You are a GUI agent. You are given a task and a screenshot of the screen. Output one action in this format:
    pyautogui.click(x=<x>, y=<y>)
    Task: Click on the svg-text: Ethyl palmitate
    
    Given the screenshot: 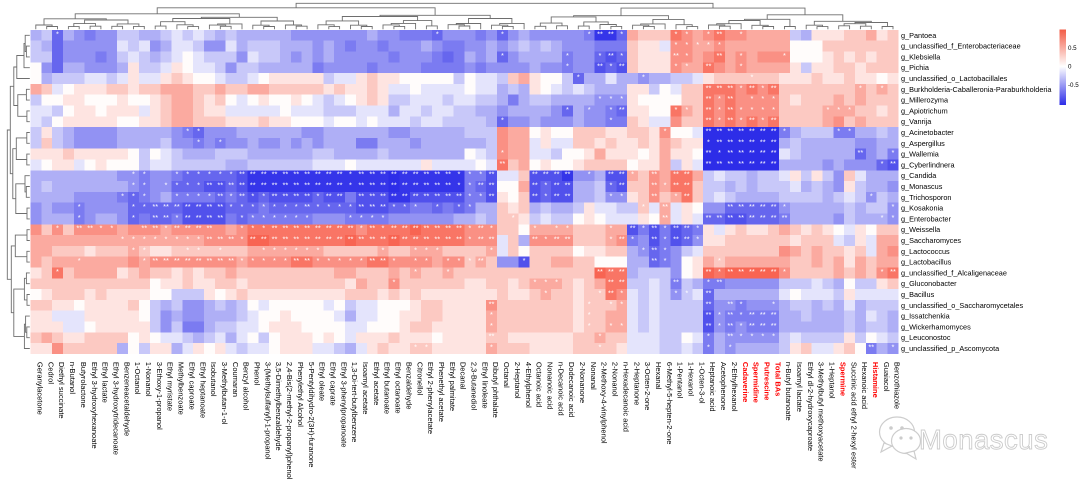 What is the action you would take?
    pyautogui.click(x=452, y=386)
    